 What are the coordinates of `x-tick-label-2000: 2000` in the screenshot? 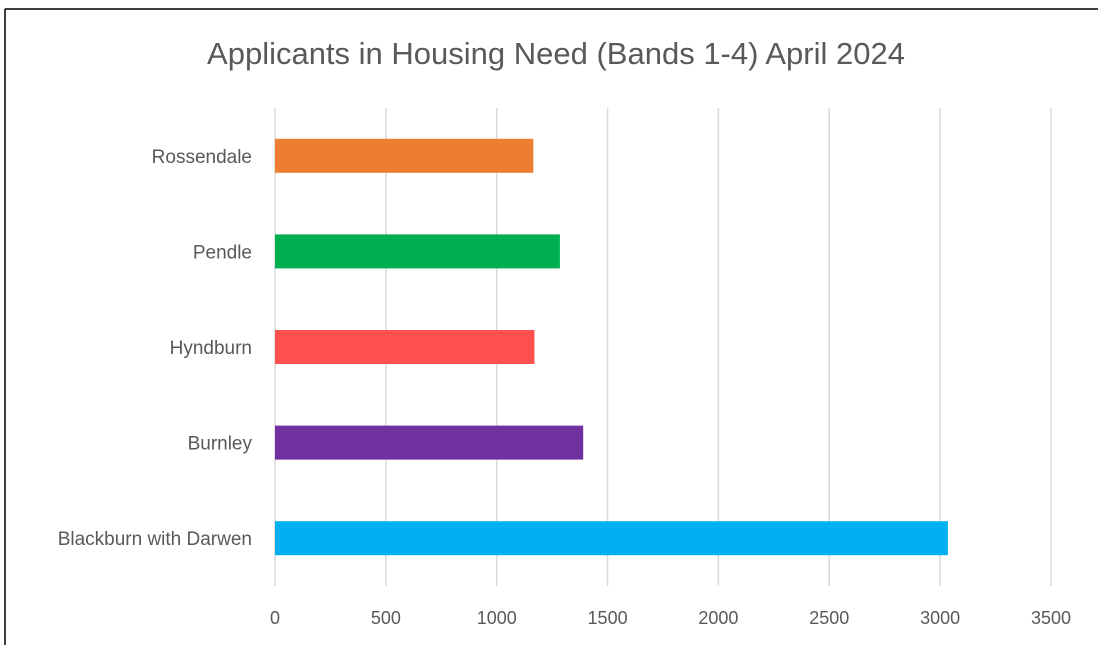 It's located at (718, 618).